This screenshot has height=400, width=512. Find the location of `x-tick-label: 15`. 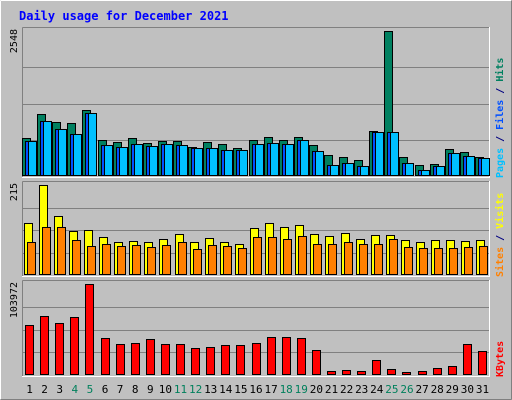

x-tick-label: 15 is located at coordinates (240, 389).